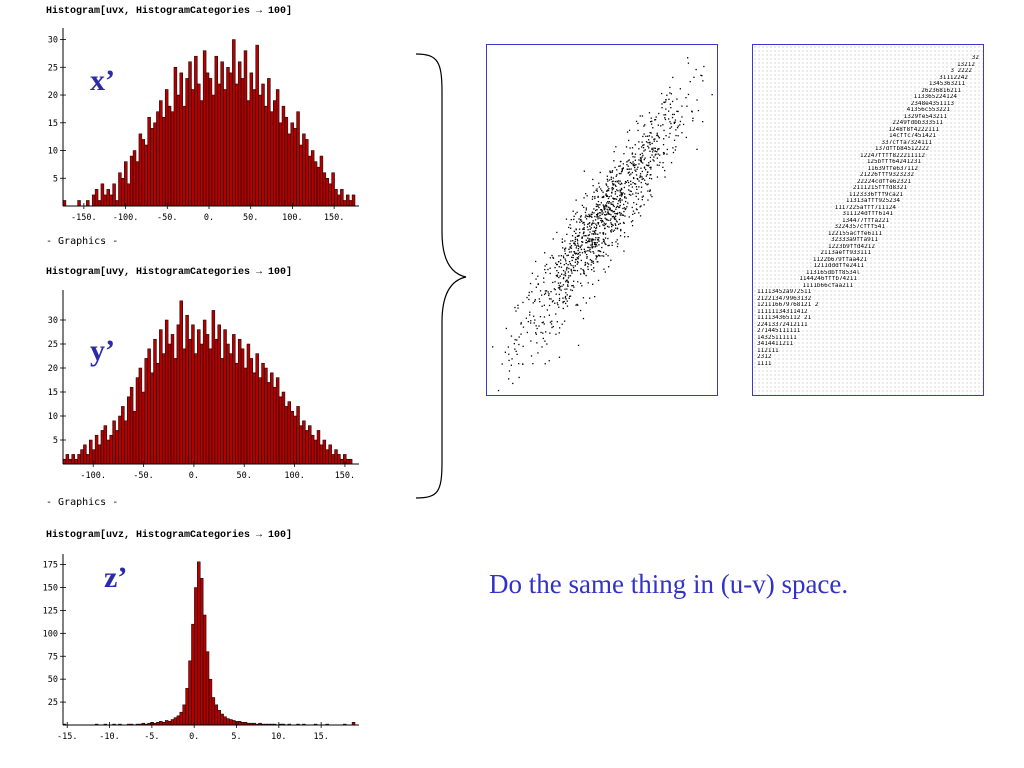 The width and height of the screenshot is (1024, 768). Describe the element at coordinates (859, 227) in the screenshot. I see `table-row-value: 3224357cfff541` at that location.